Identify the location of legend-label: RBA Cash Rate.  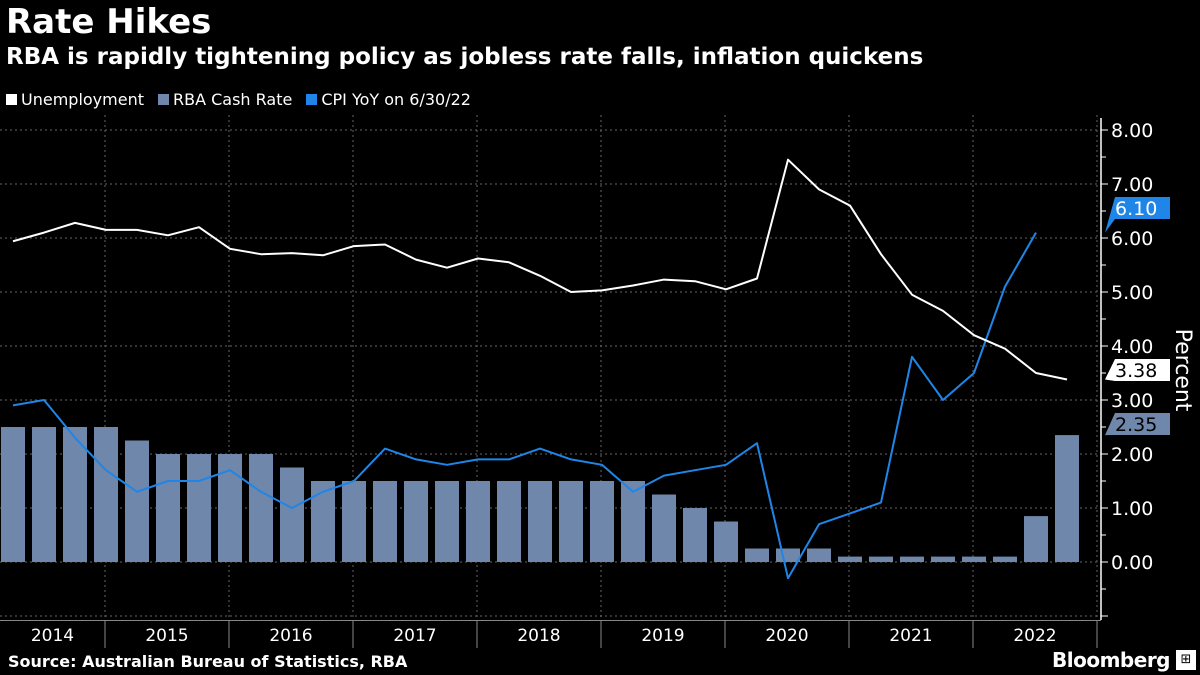
(232, 99).